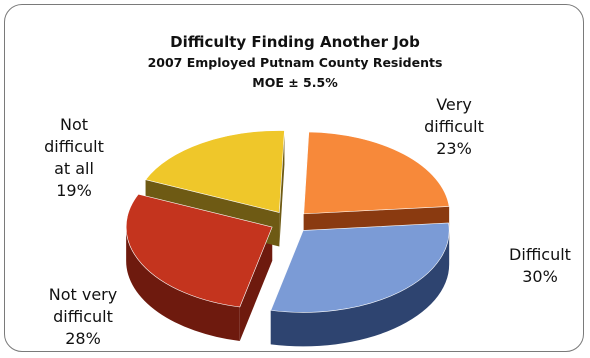 The width and height of the screenshot is (590, 358). Describe the element at coordinates (74, 168) in the screenshot. I see `label-line: at all` at that location.